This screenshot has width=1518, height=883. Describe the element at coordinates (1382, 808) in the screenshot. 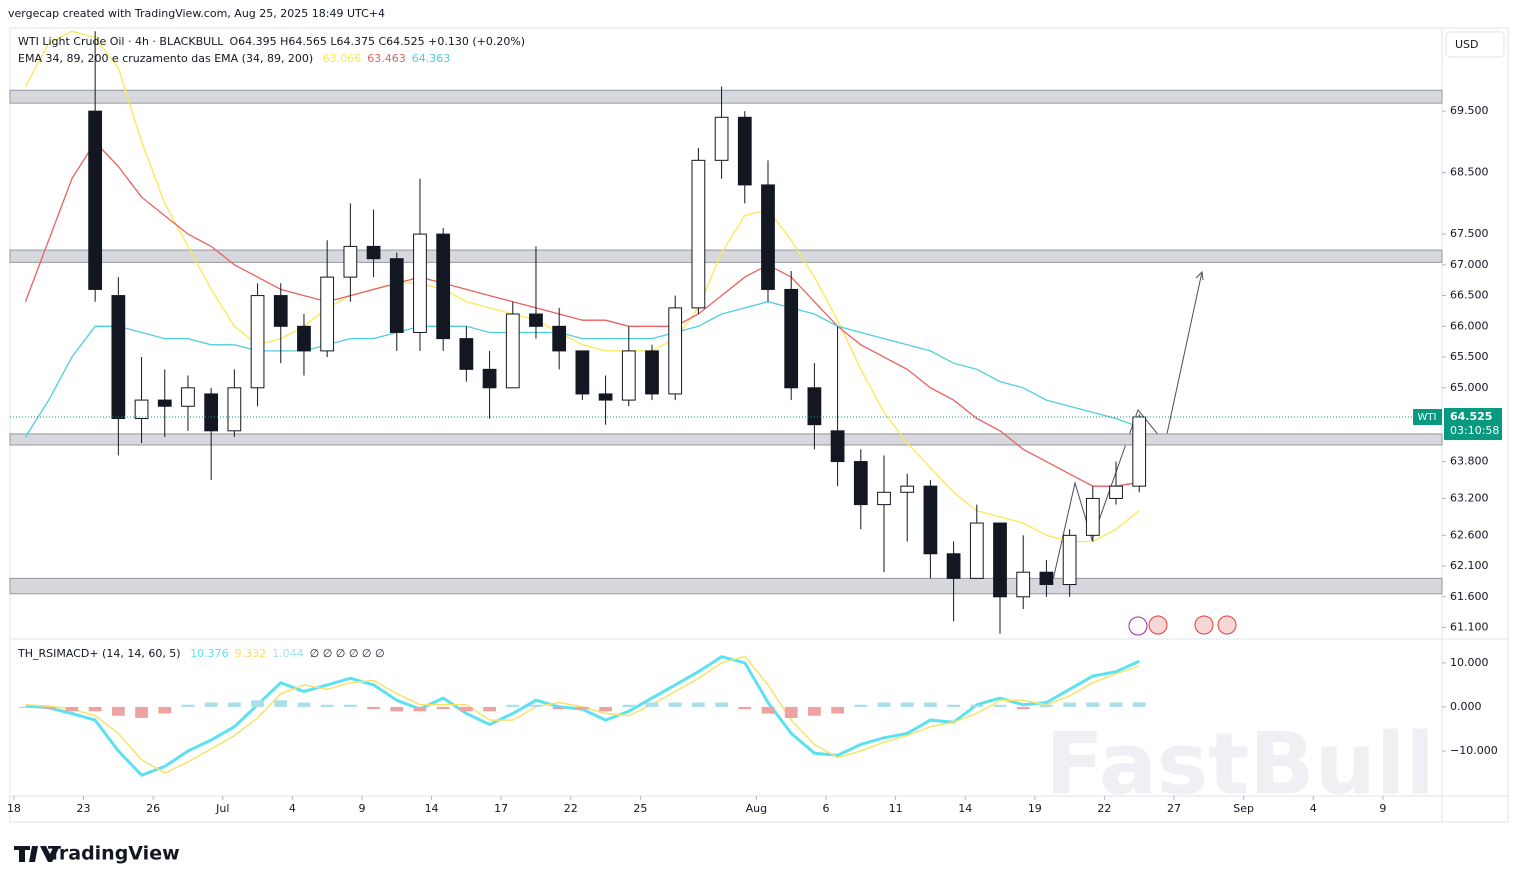

I see `x-tick-label: 9` at that location.